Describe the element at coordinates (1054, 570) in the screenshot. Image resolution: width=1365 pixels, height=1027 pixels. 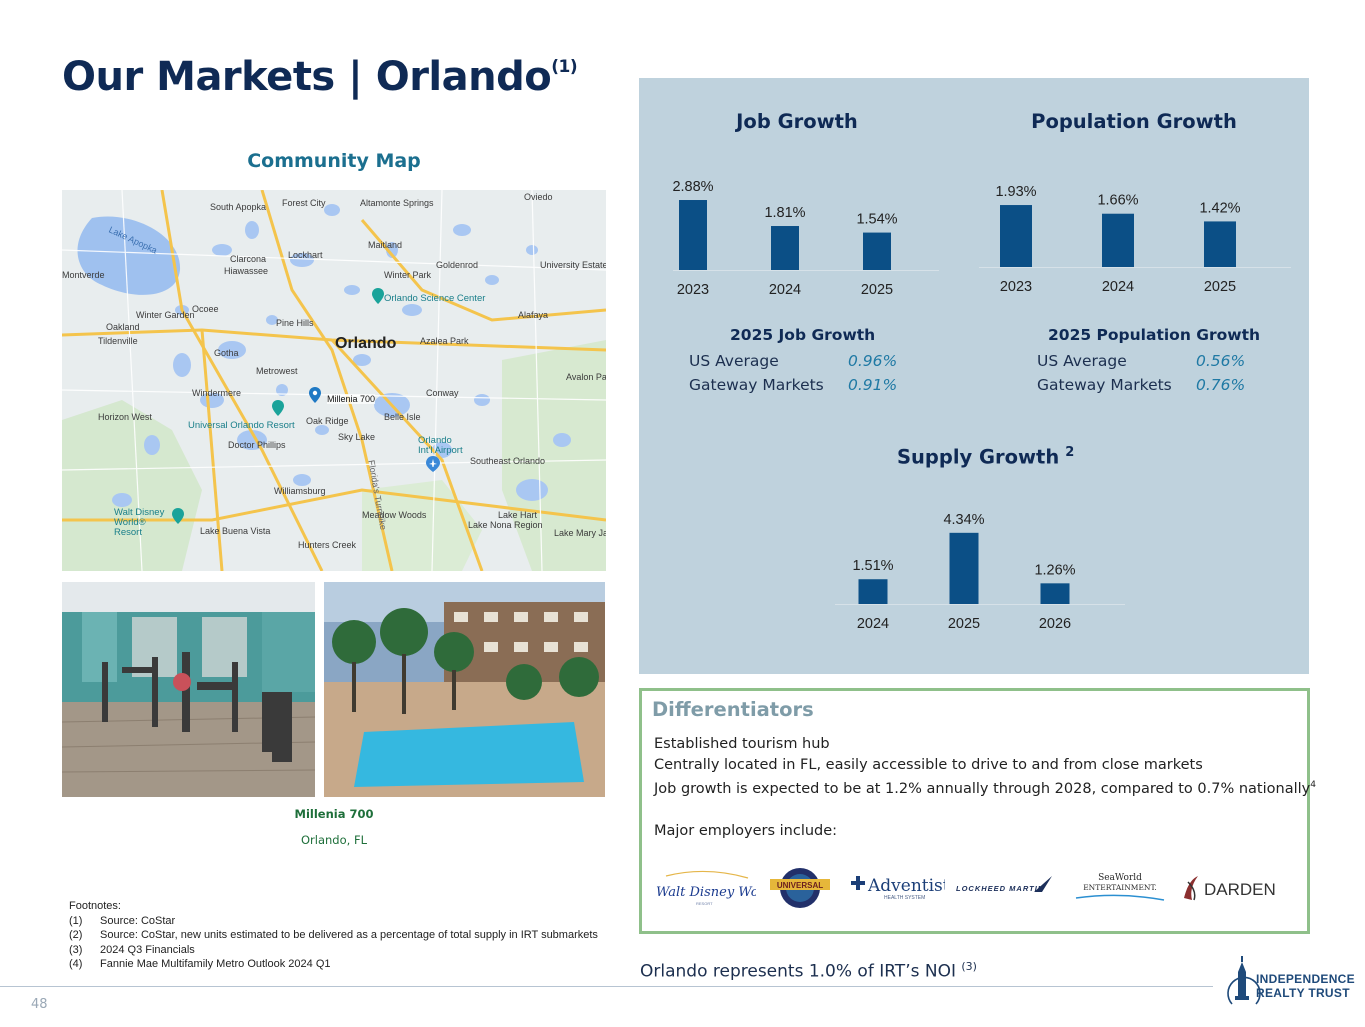
I see `bar-value-label: 1.26%` at that location.